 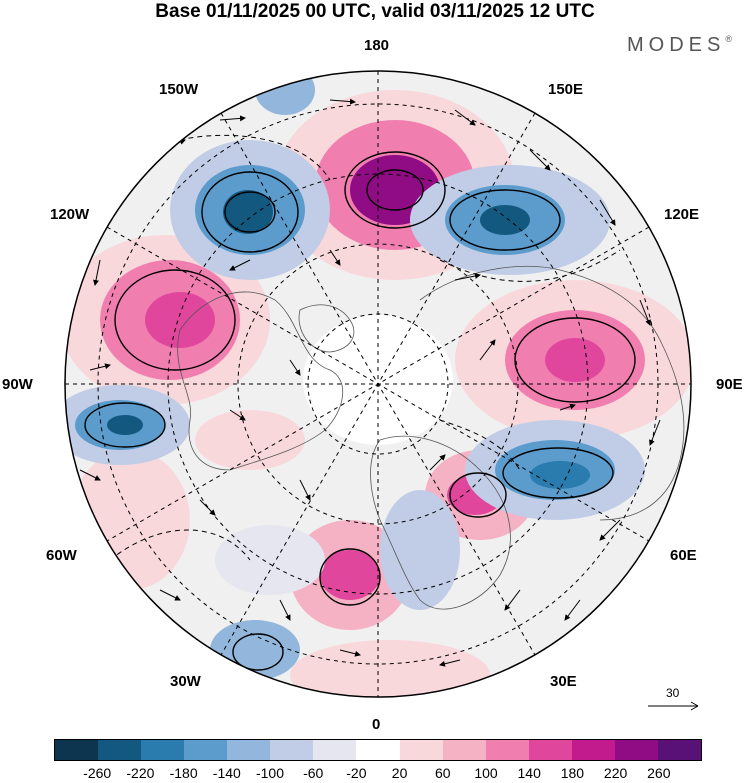 What do you see at coordinates (61, 555) in the screenshot?
I see `lon-label-60w: 60W` at bounding box center [61, 555].